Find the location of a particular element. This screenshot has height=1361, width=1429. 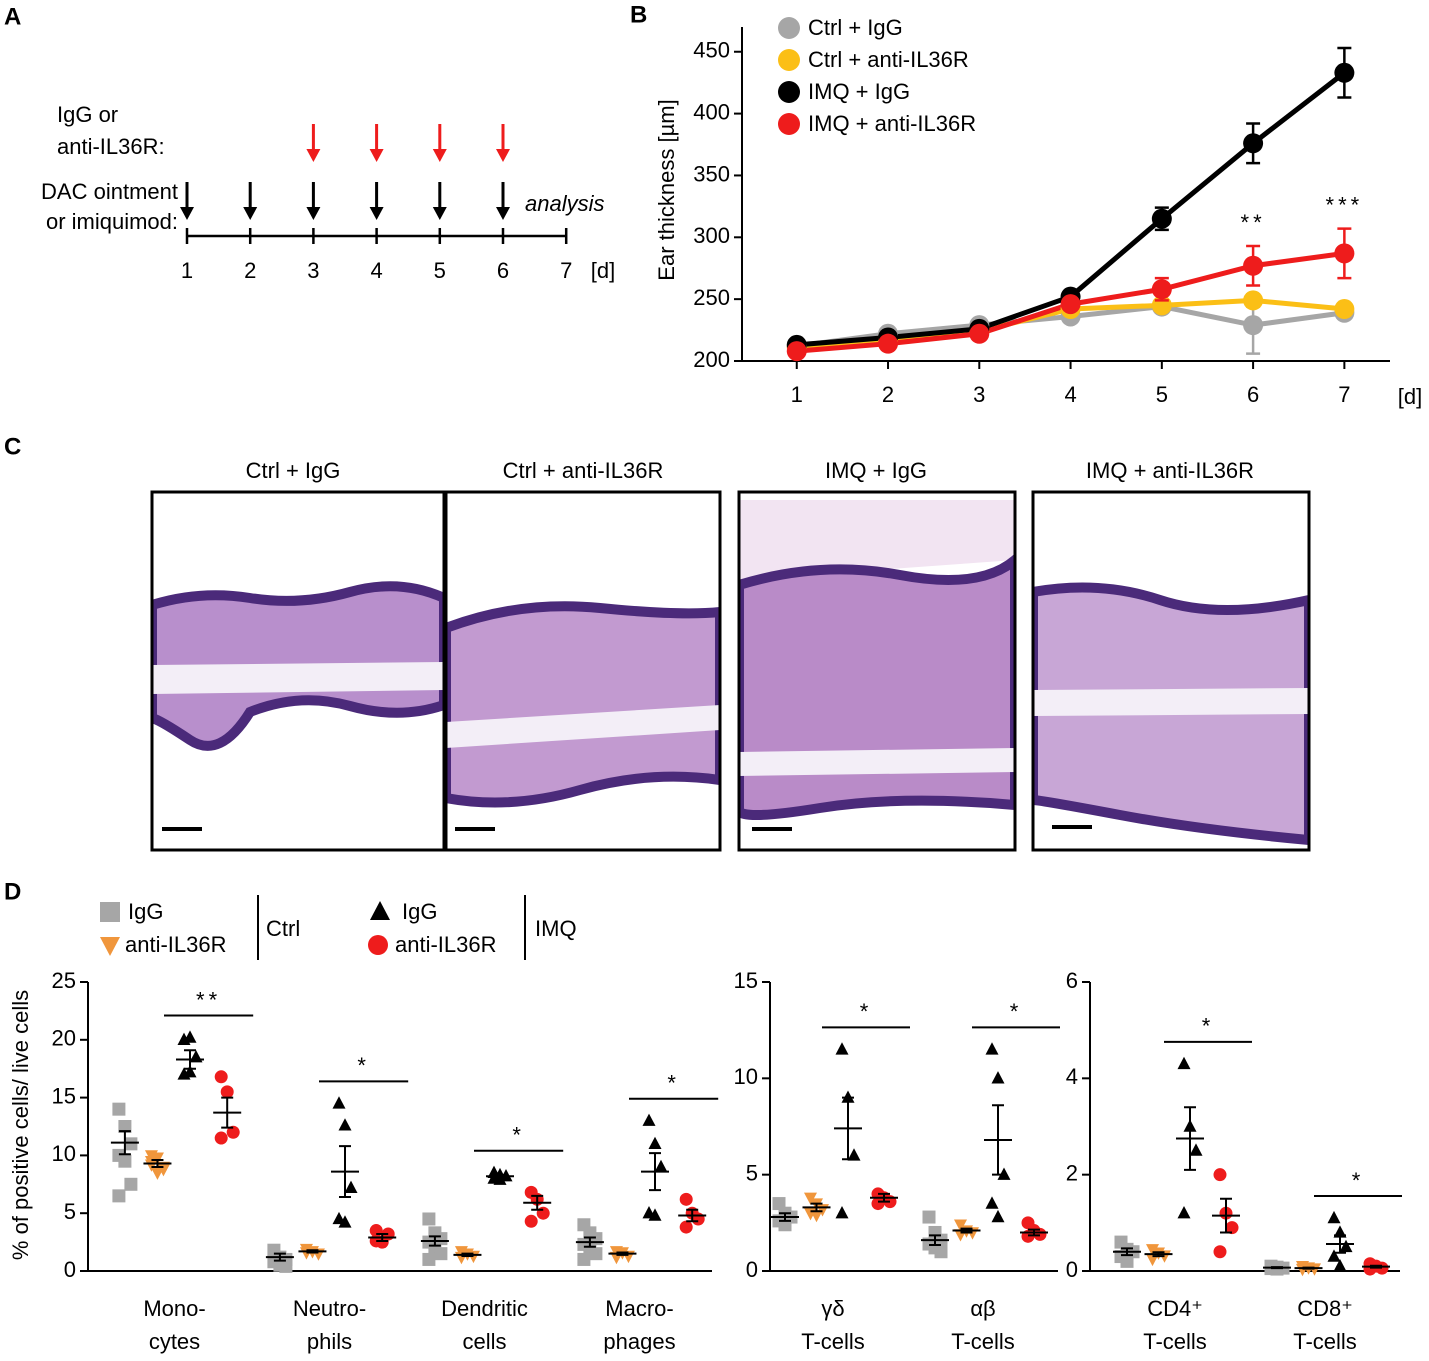

panel-label: A is located at coordinates (12, 16).